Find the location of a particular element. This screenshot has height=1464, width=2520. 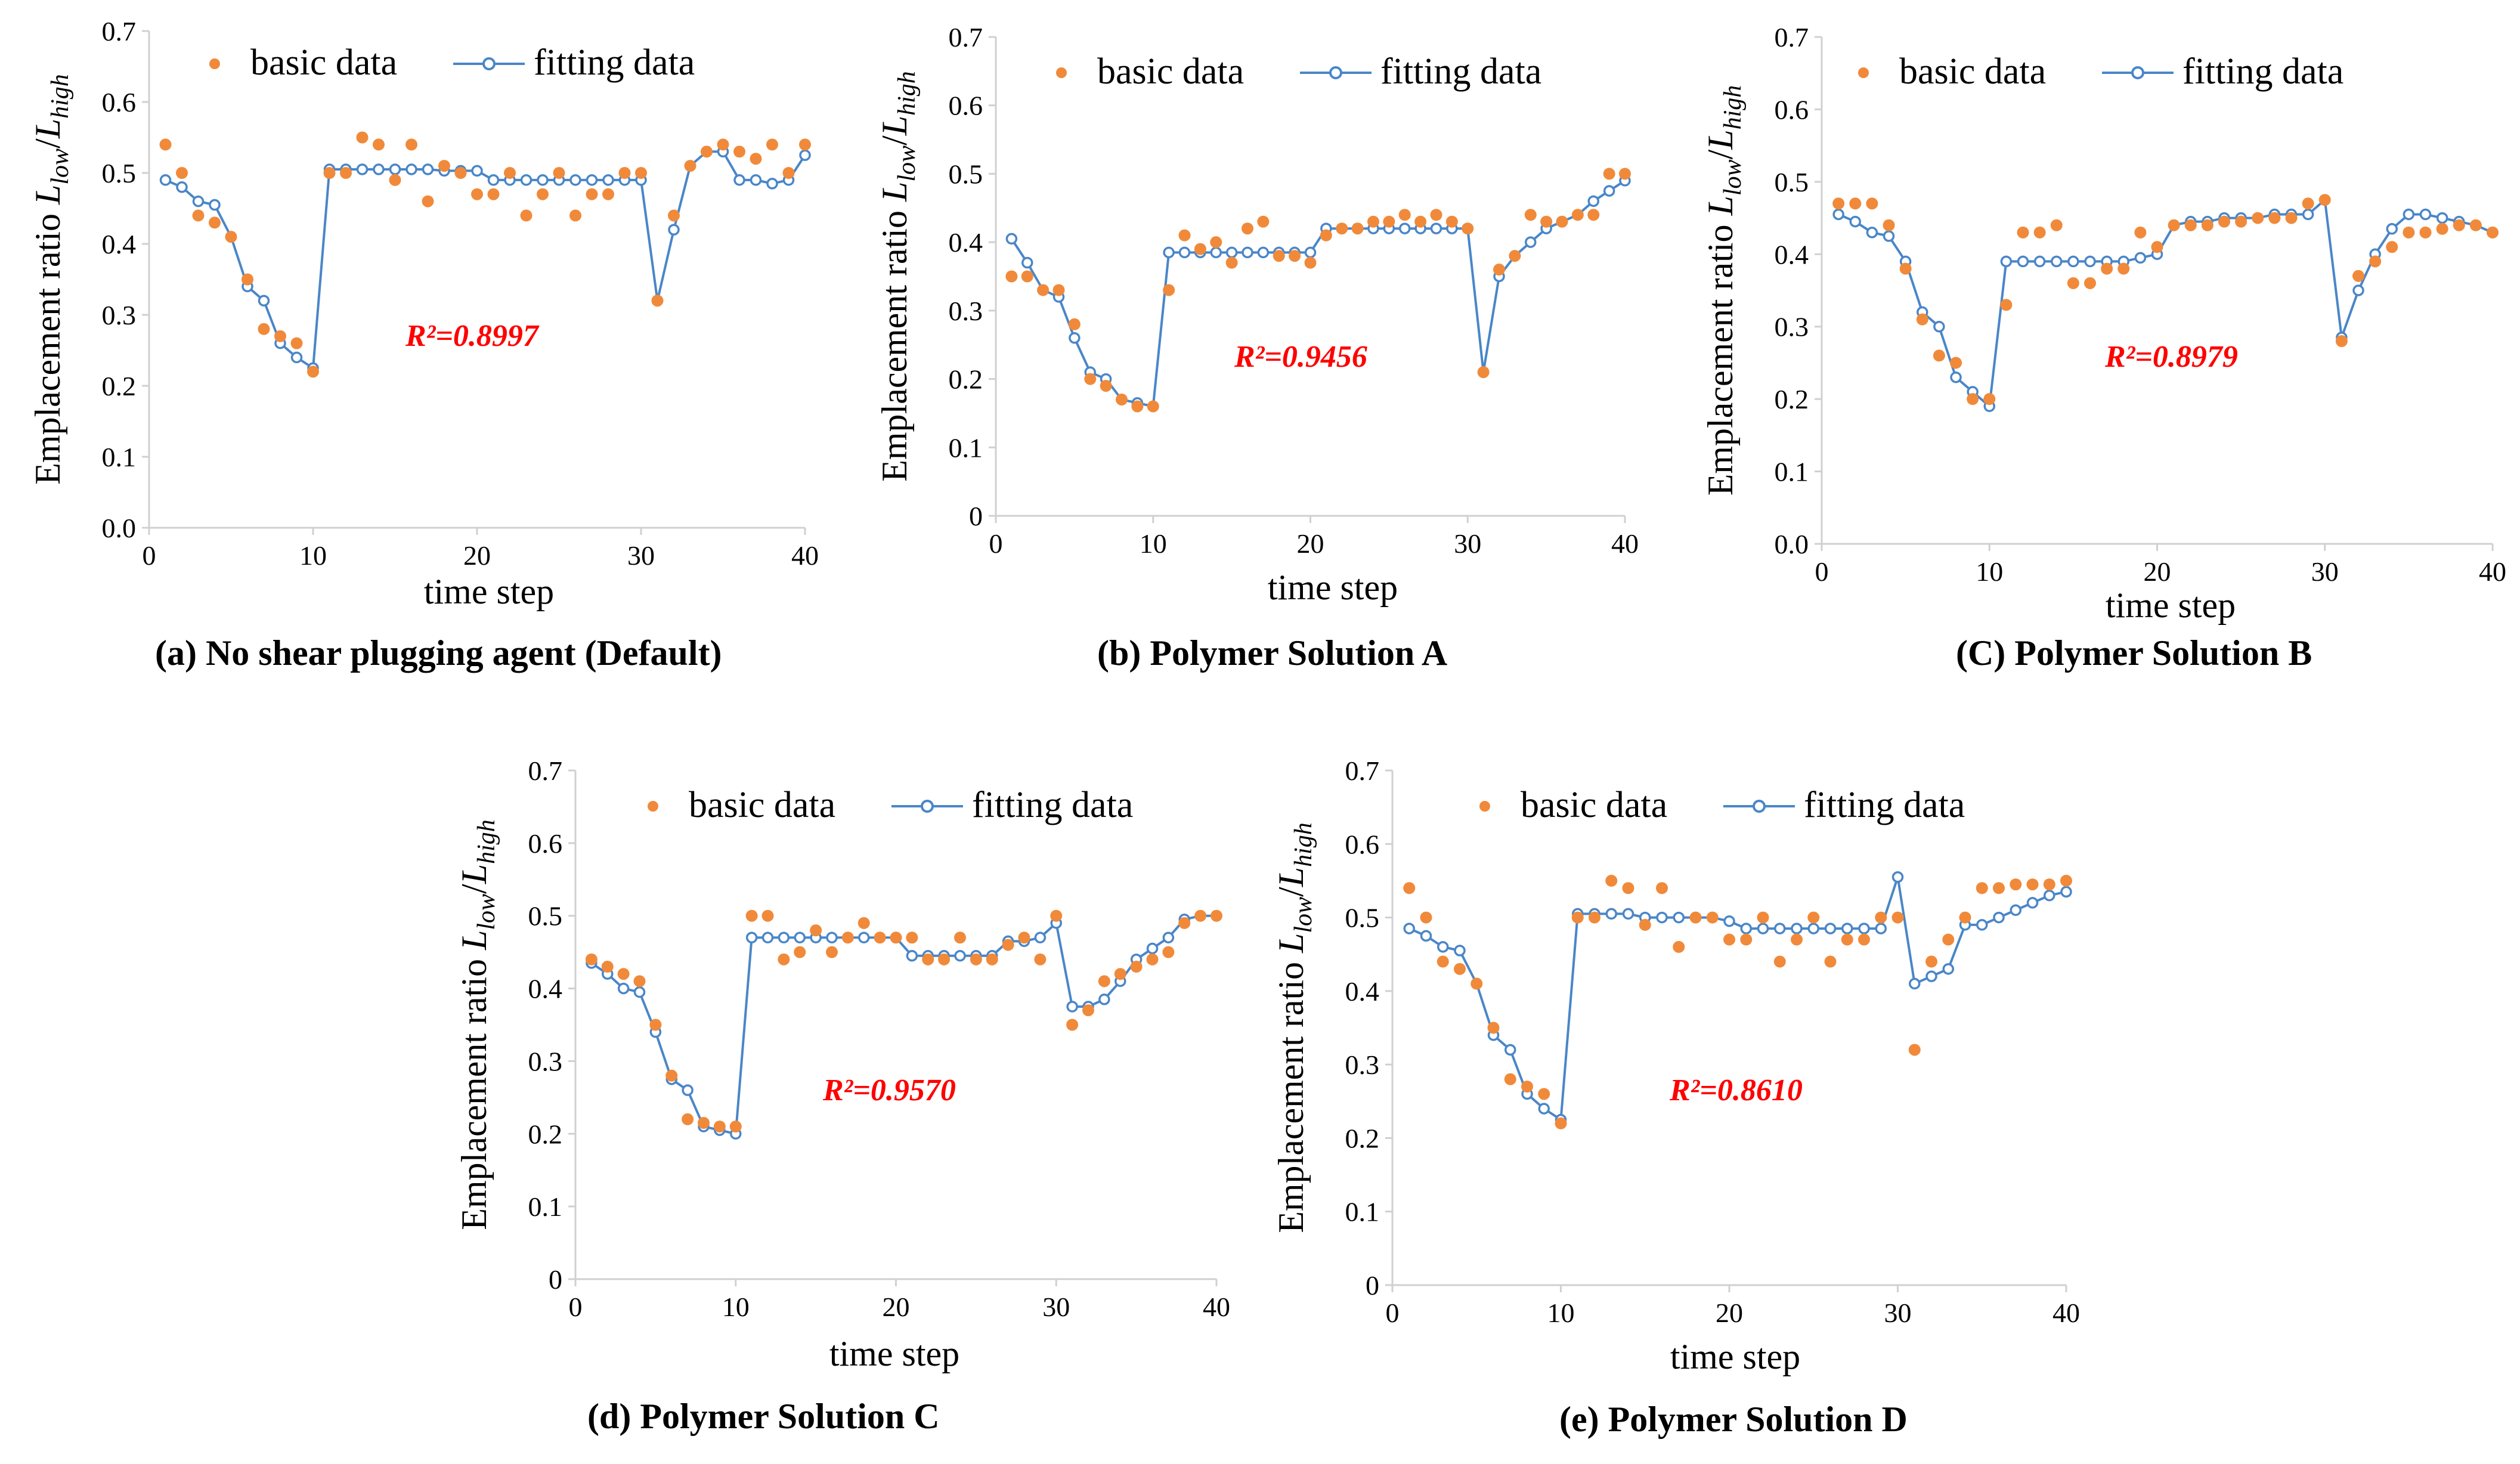

panel-caption: (b) Polymer Solution A is located at coordinates (1272, 653).